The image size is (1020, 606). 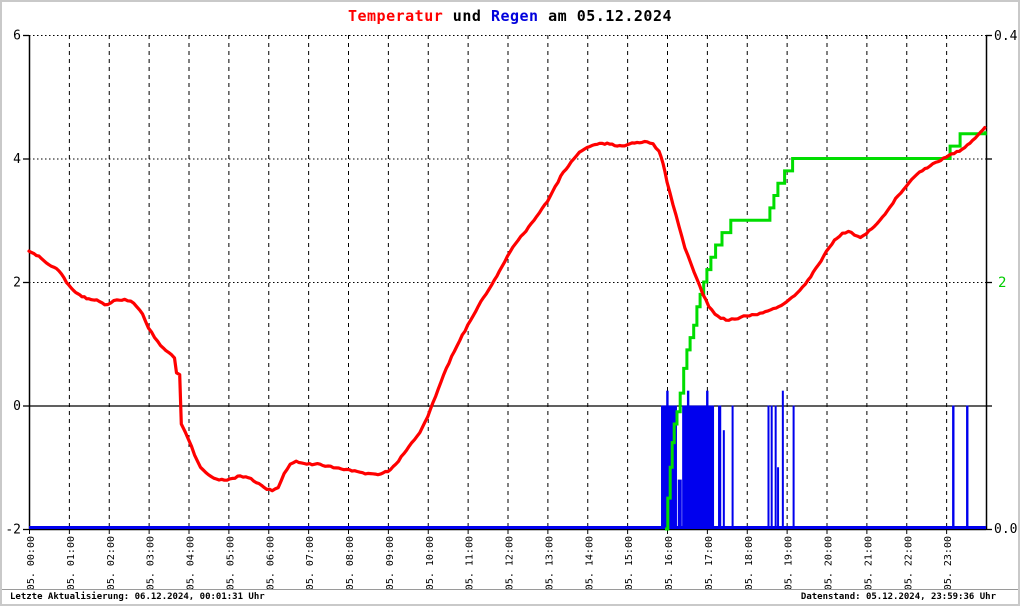 I want to click on x-axis-tick-label: 05. 16:00, so click(x=669, y=563).